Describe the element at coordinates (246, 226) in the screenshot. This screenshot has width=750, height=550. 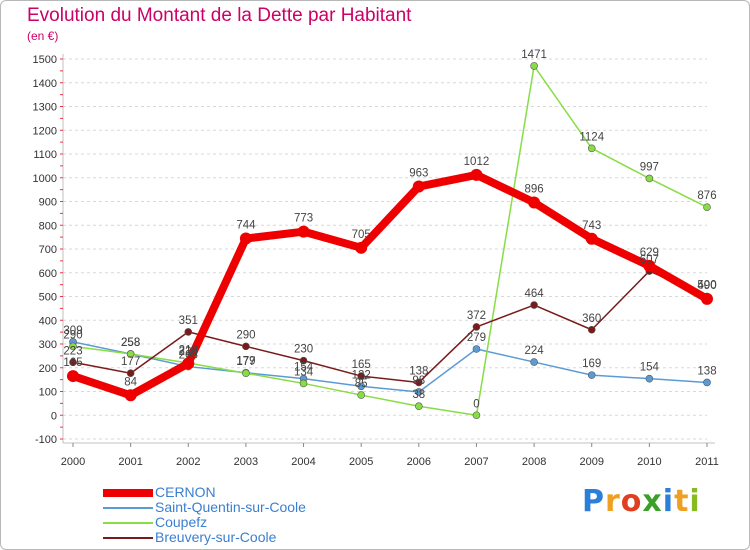
I see `data-label: 744` at that location.